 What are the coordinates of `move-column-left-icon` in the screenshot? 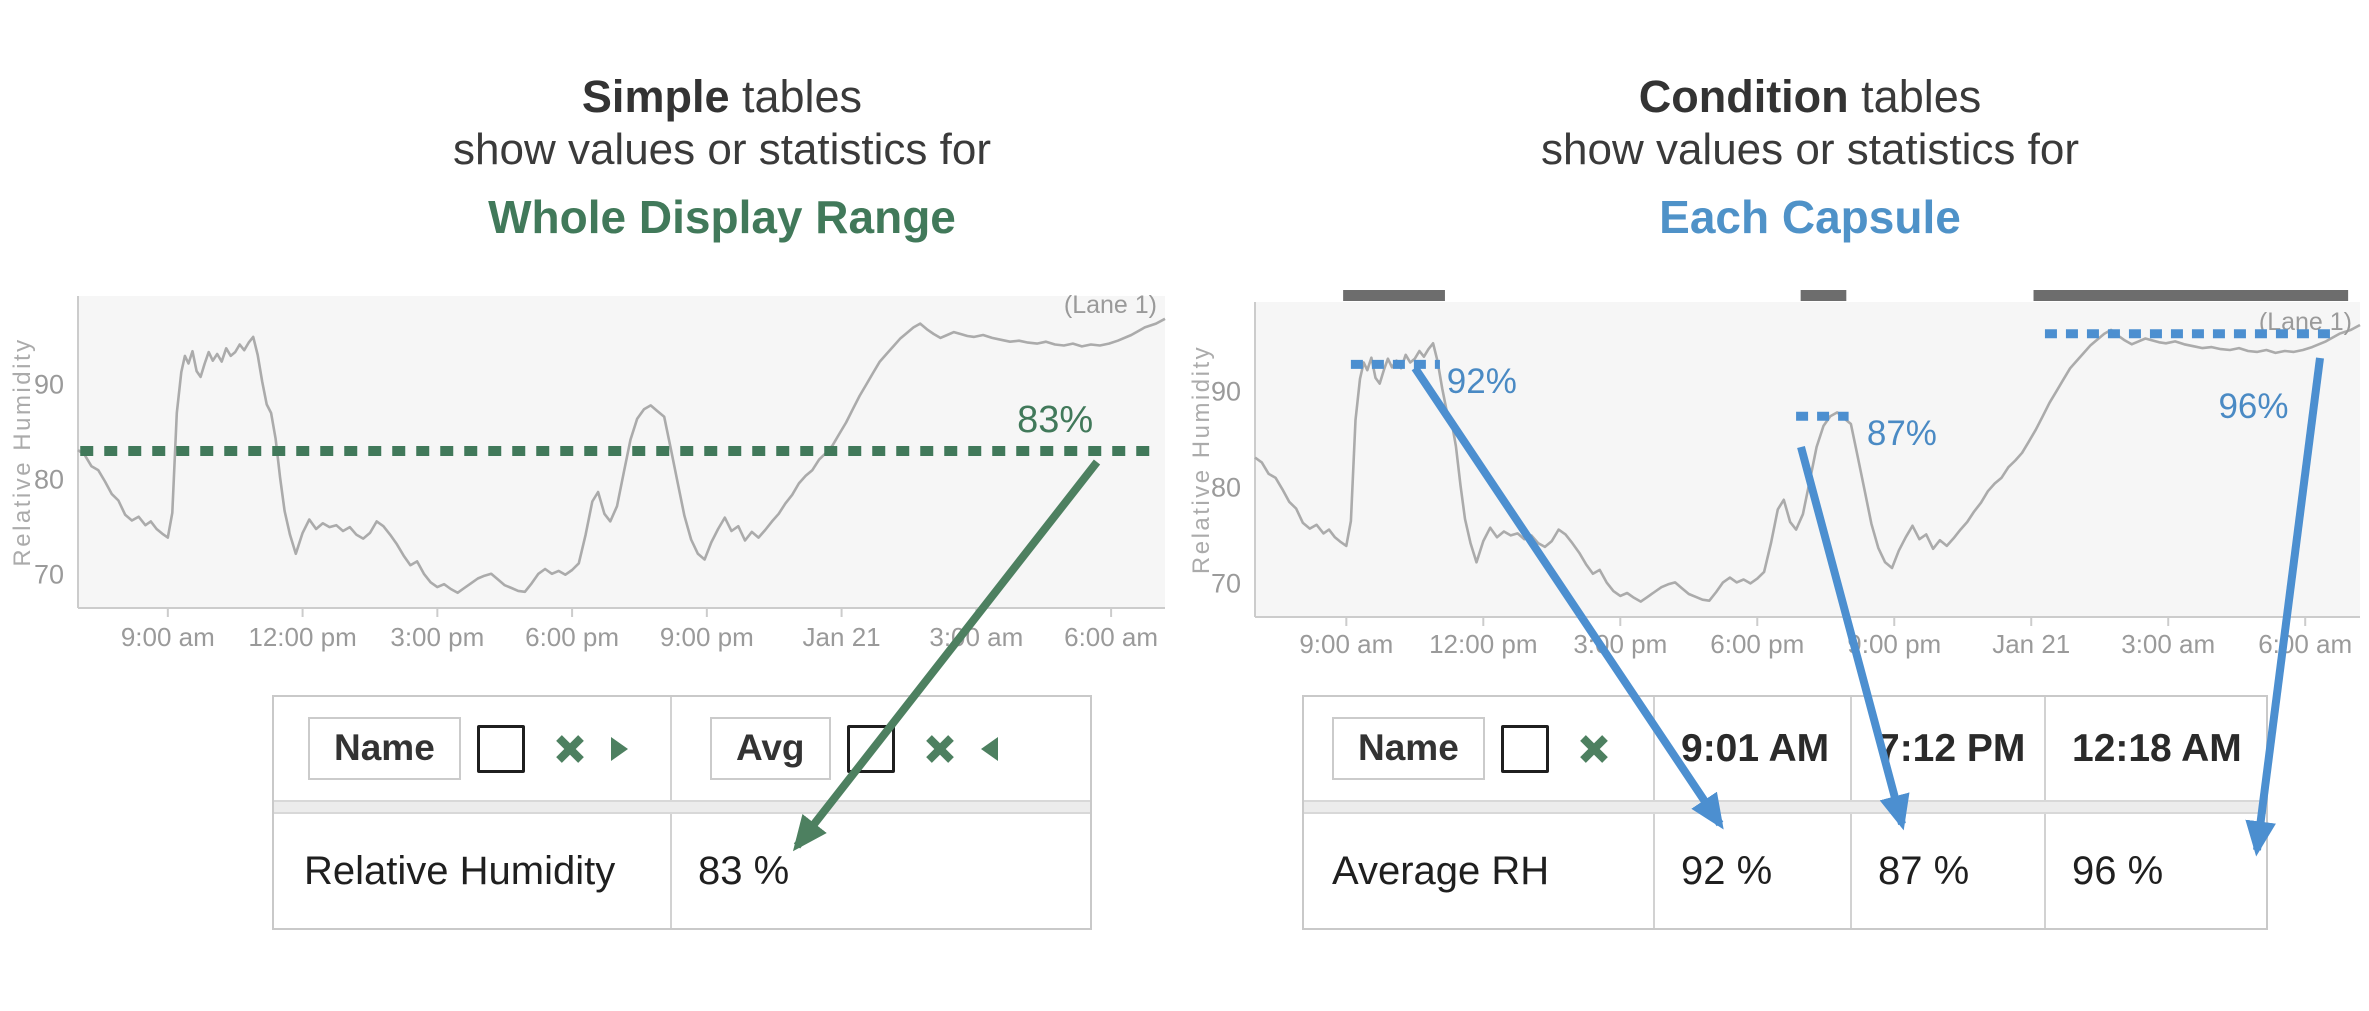 It's located at (989, 748).